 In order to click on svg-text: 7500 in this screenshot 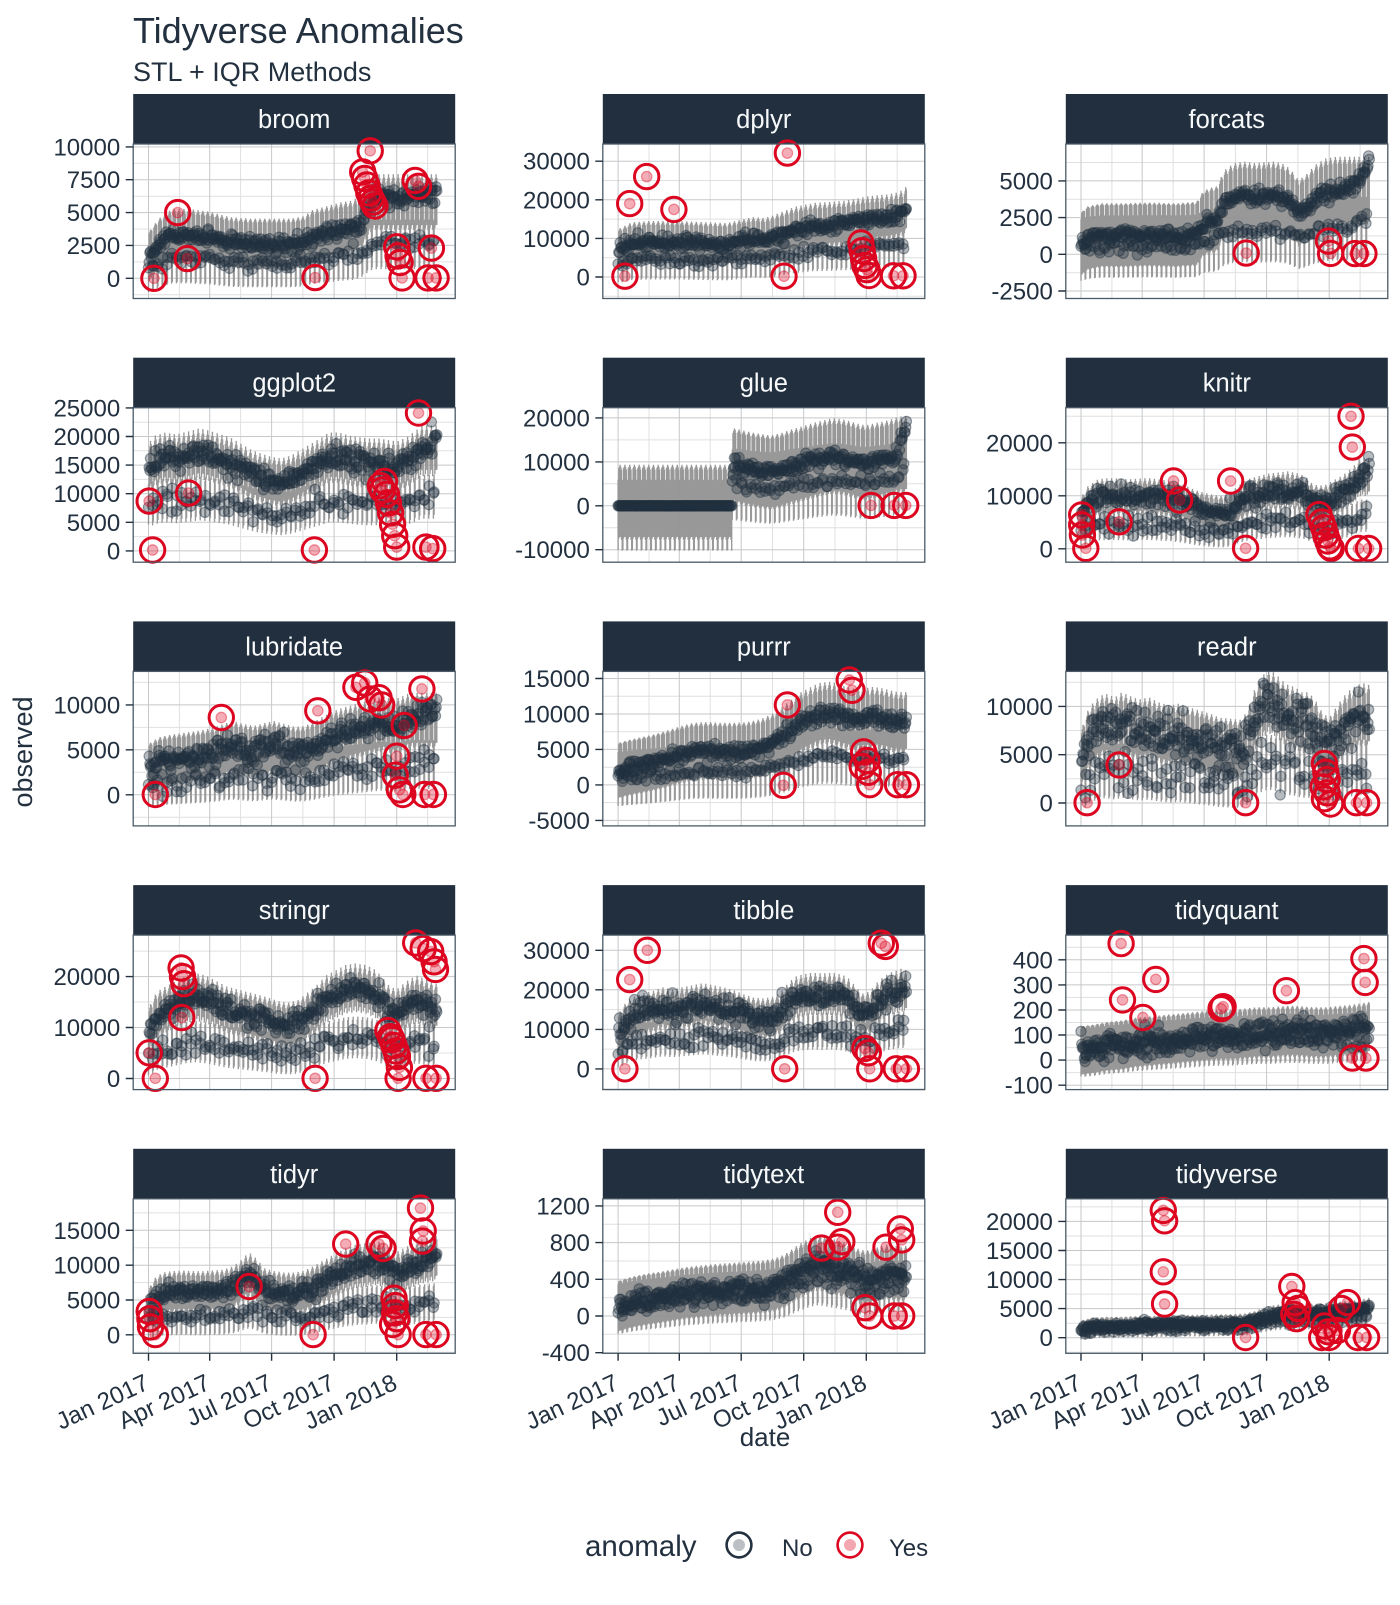, I will do `click(93, 180)`.